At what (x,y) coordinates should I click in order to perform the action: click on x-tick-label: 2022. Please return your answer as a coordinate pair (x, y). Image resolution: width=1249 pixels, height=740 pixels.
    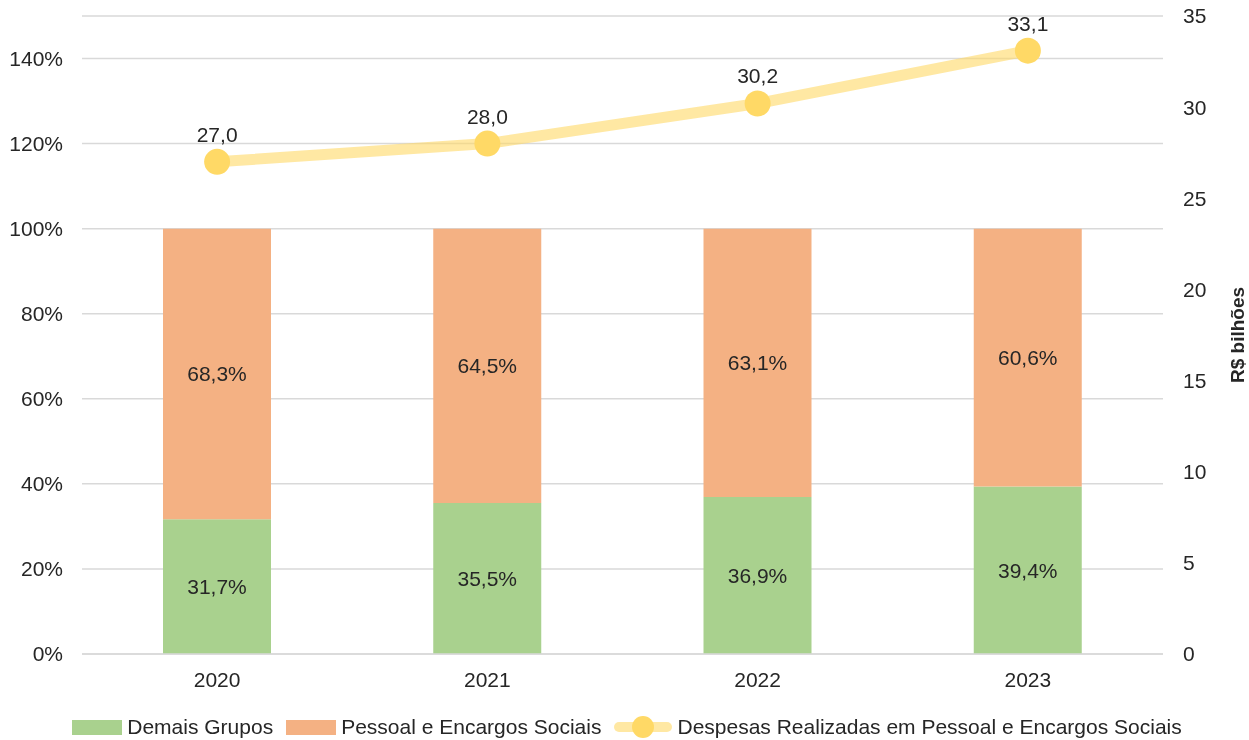
    Looking at the image, I should click on (757, 679).